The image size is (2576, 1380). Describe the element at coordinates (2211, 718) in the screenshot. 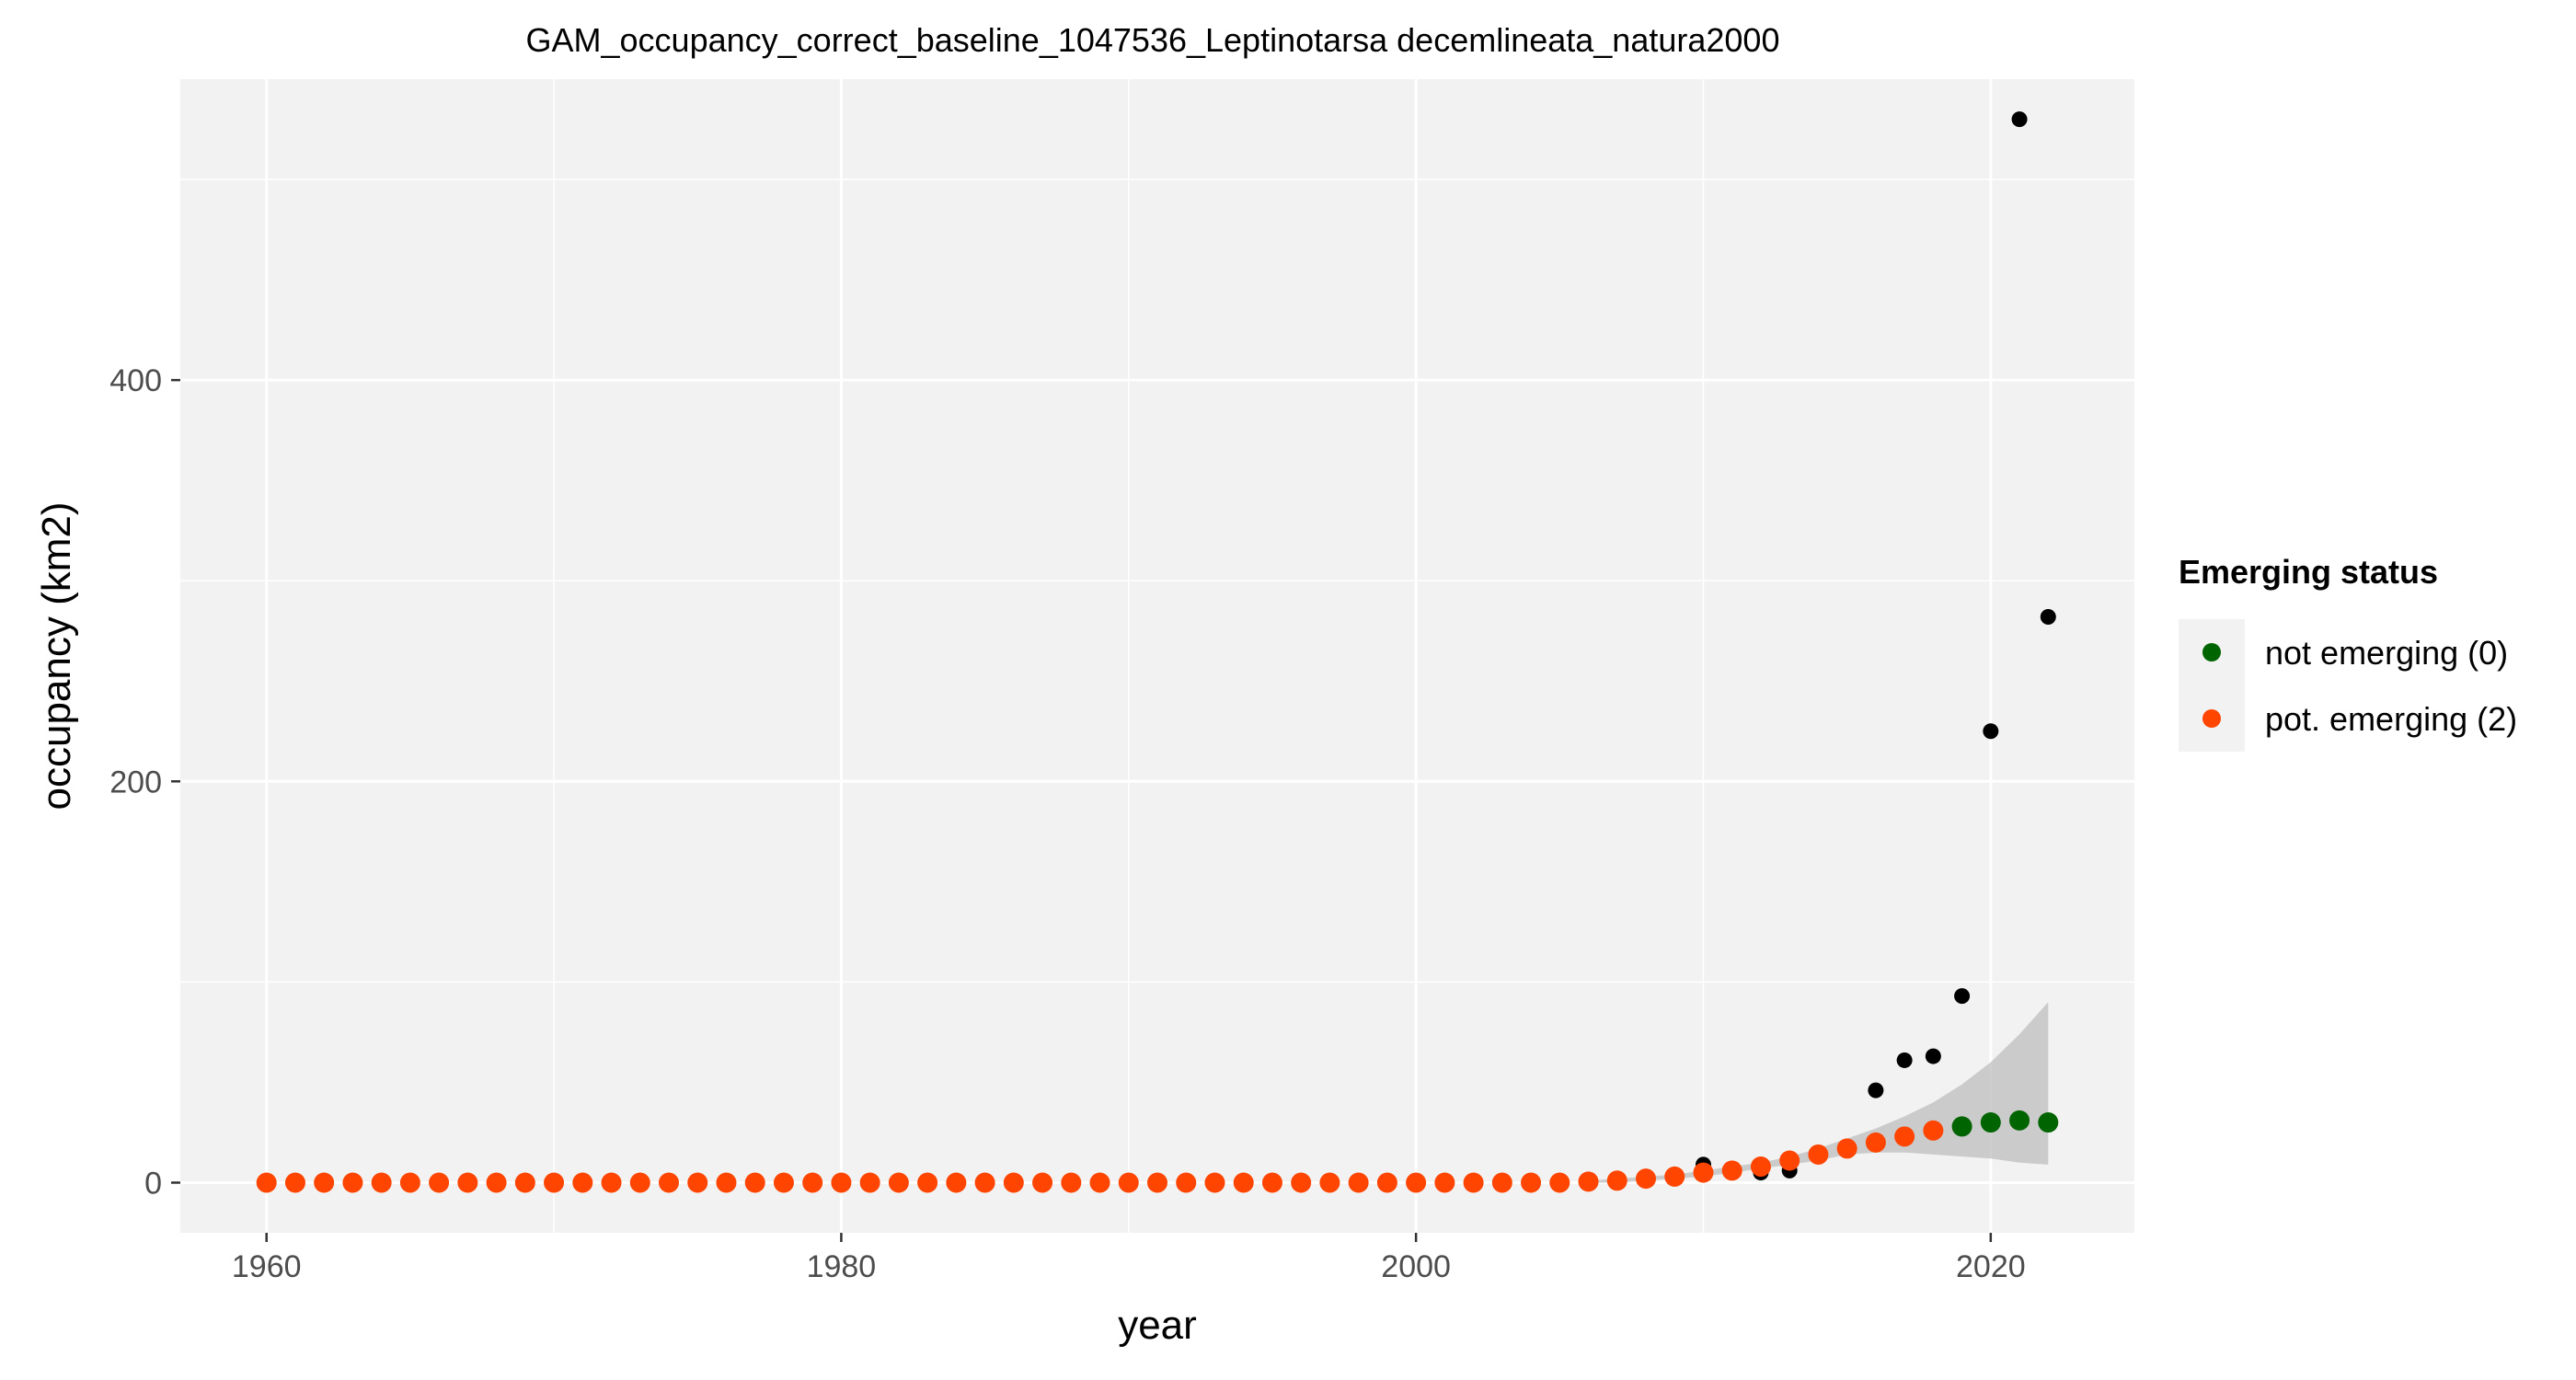

I see `legend-key-pot-emerging` at that location.